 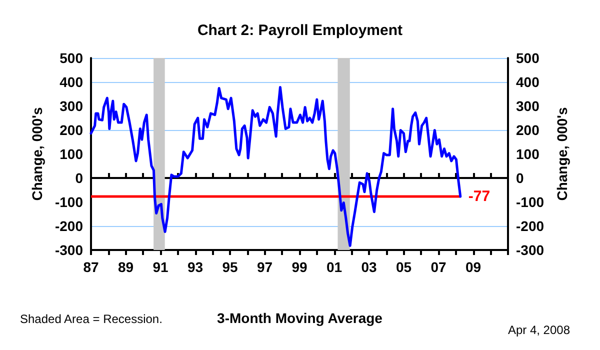 What do you see at coordinates (264, 267) in the screenshot?
I see `x-tick-label: 97` at bounding box center [264, 267].